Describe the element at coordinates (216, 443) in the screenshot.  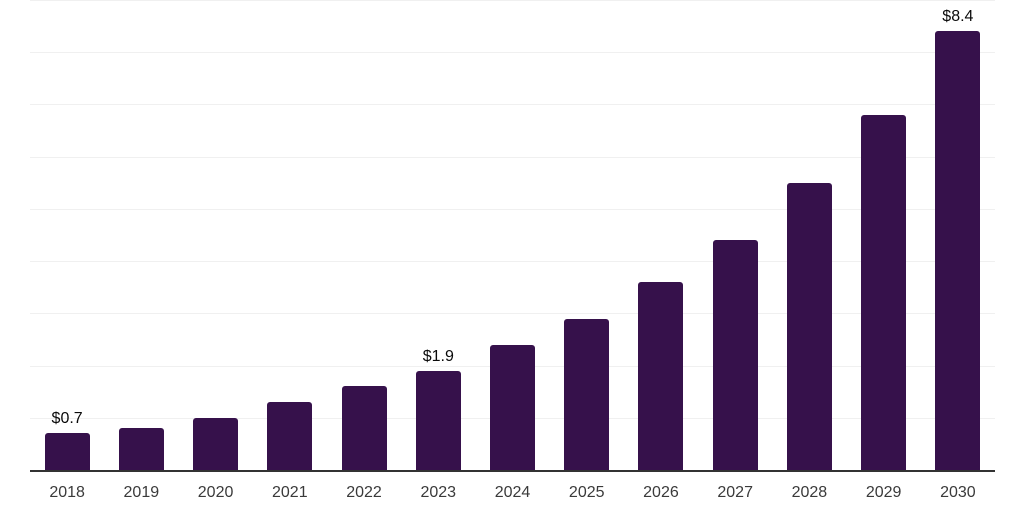
I see `bar-2020` at that location.